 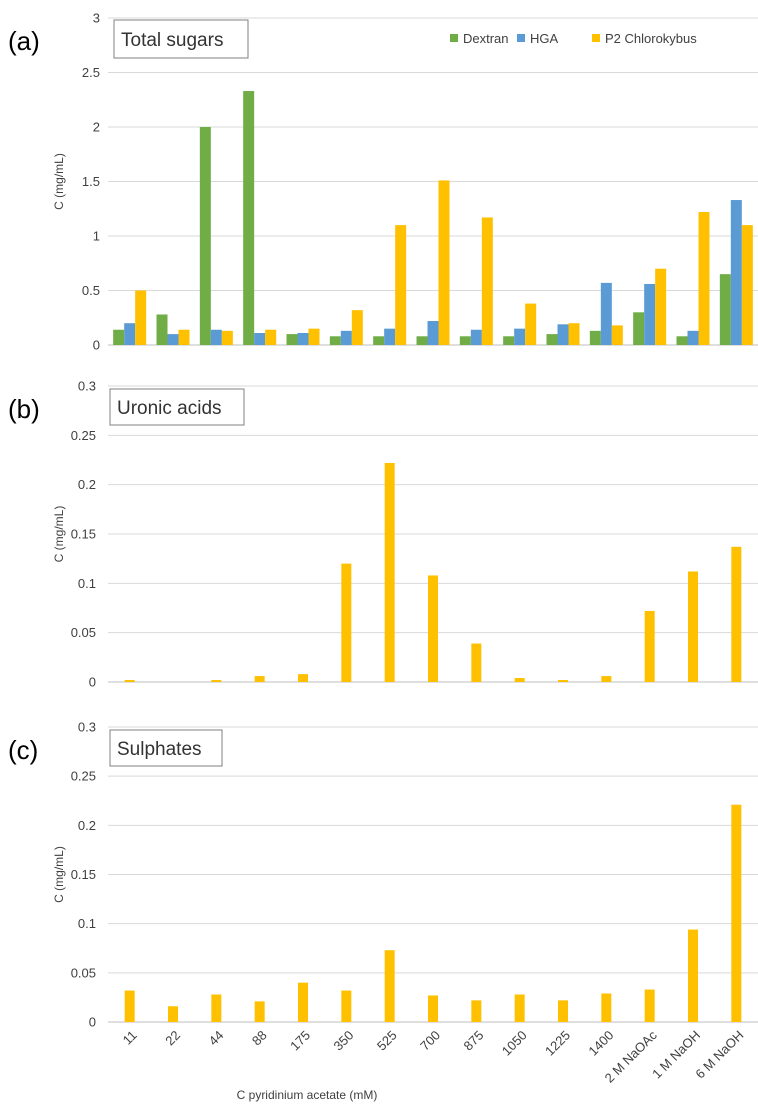 What do you see at coordinates (130, 1038) in the screenshot?
I see `x-tick-label: 11` at bounding box center [130, 1038].